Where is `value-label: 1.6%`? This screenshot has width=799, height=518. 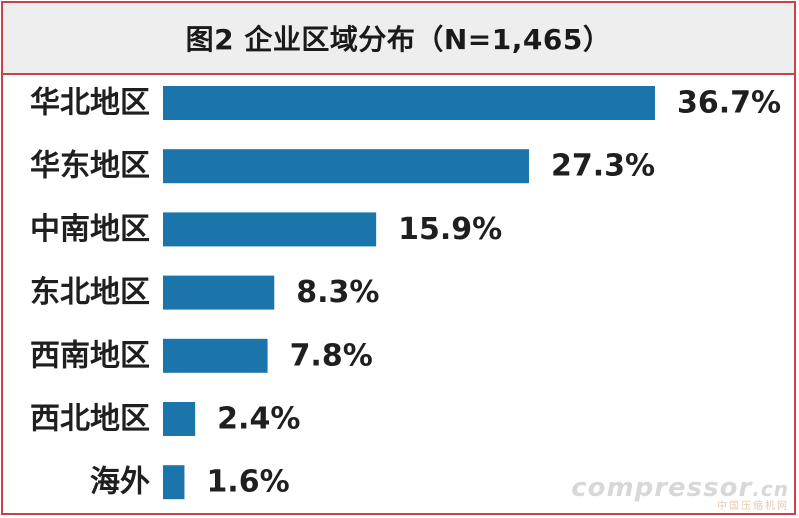 value-label: 1.6% is located at coordinates (247, 482).